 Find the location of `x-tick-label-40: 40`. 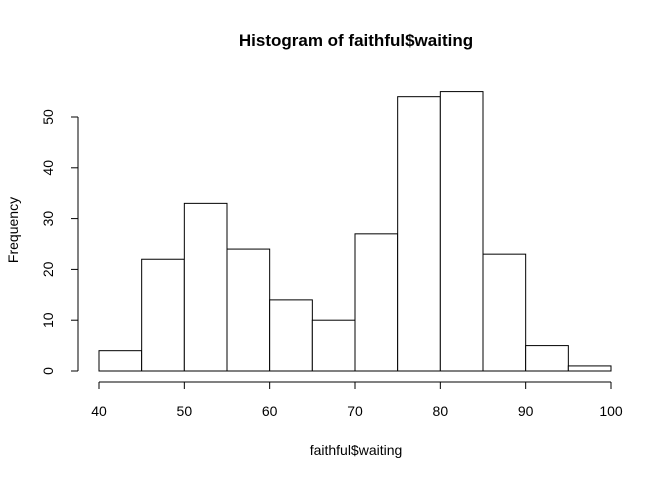

x-tick-label-40: 40 is located at coordinates (99, 411).